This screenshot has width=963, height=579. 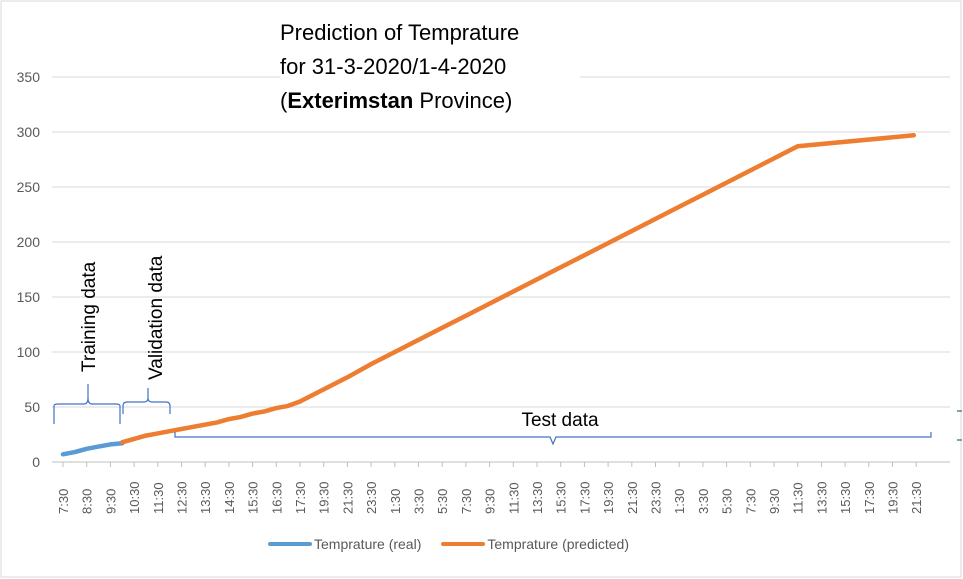 I want to click on title-line-3-prefix: (, so click(x=284, y=100).